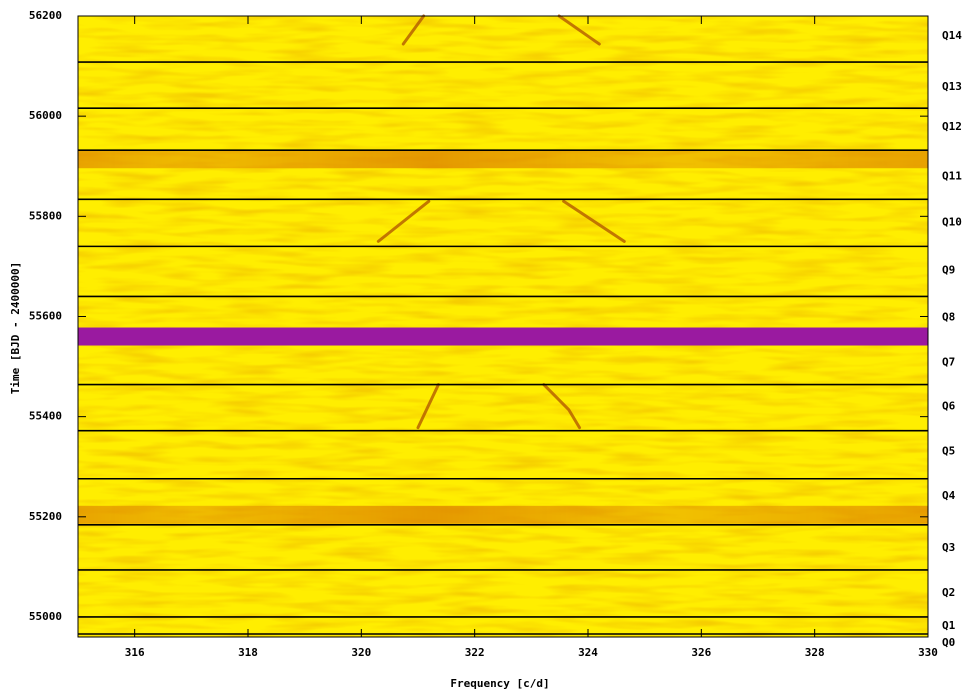 This screenshot has height=698, width=963. I want to click on quarter-label: Q11, so click(952, 175).